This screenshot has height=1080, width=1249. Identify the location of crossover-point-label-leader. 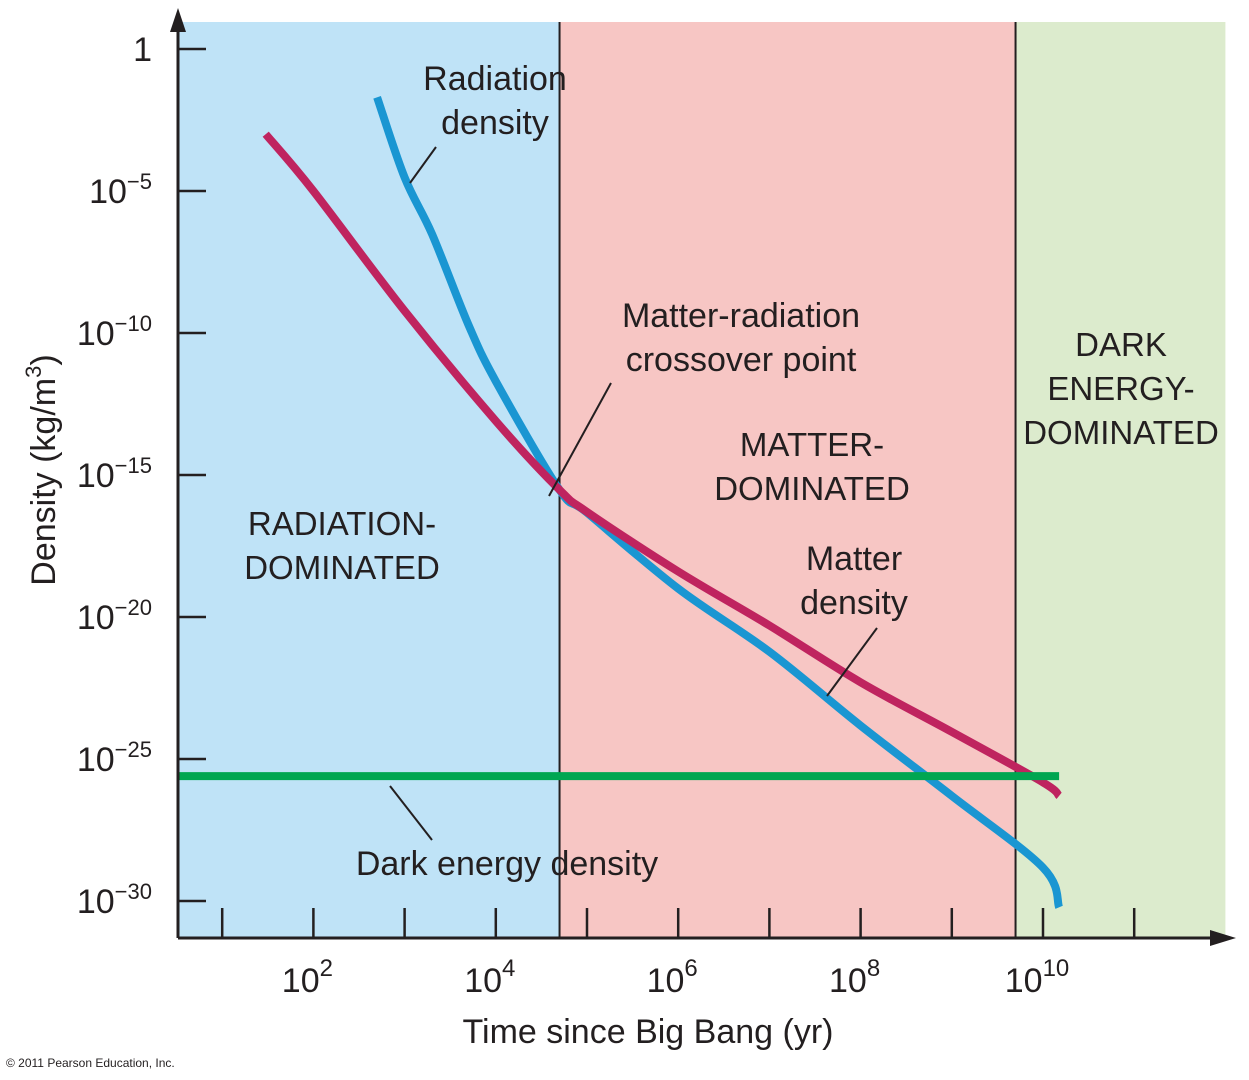
(580, 439).